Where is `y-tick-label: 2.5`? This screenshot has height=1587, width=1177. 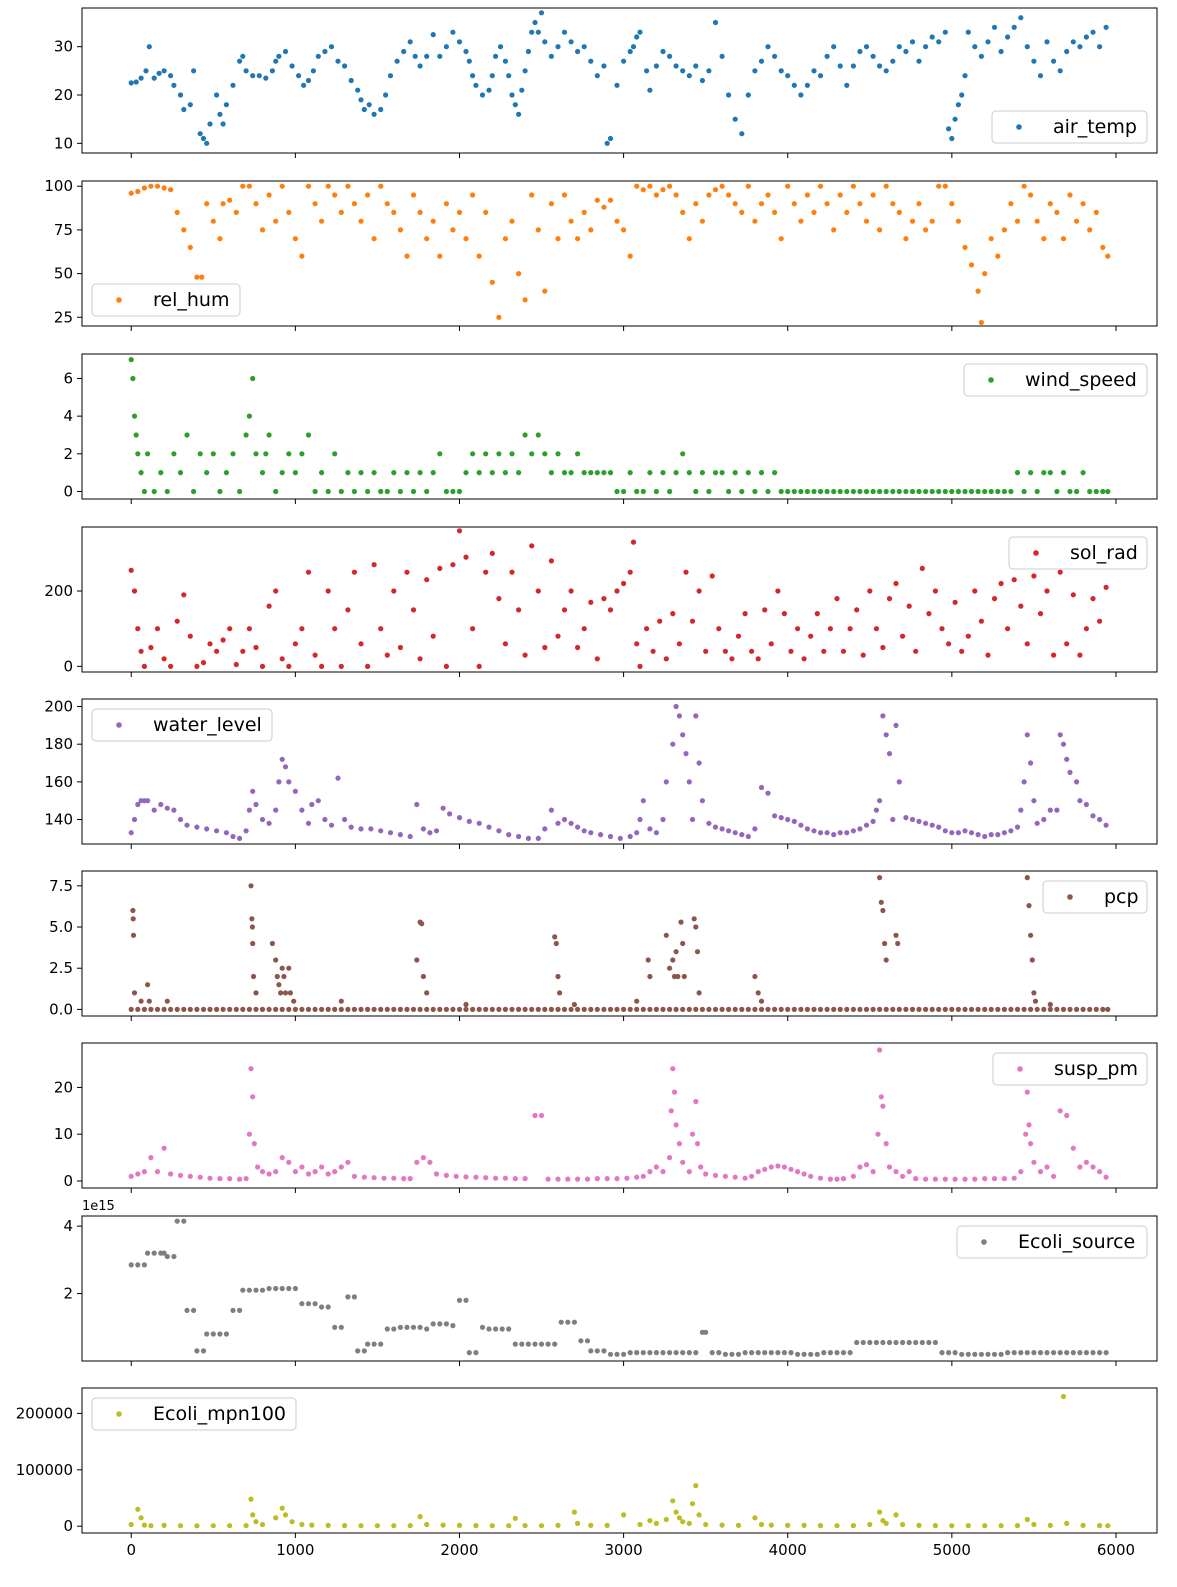
y-tick-label: 2.5 is located at coordinates (61, 968).